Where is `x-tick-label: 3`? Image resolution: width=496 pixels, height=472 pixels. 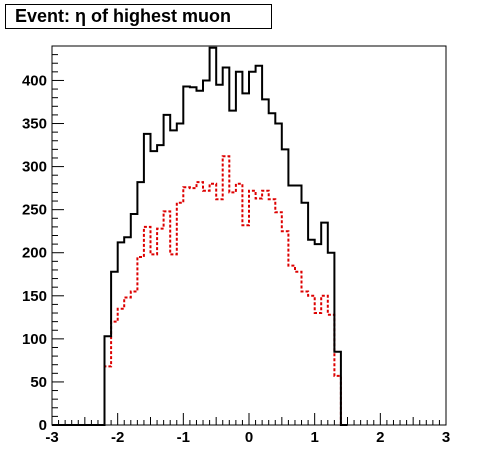
x-tick-label: 3 is located at coordinates (446, 437).